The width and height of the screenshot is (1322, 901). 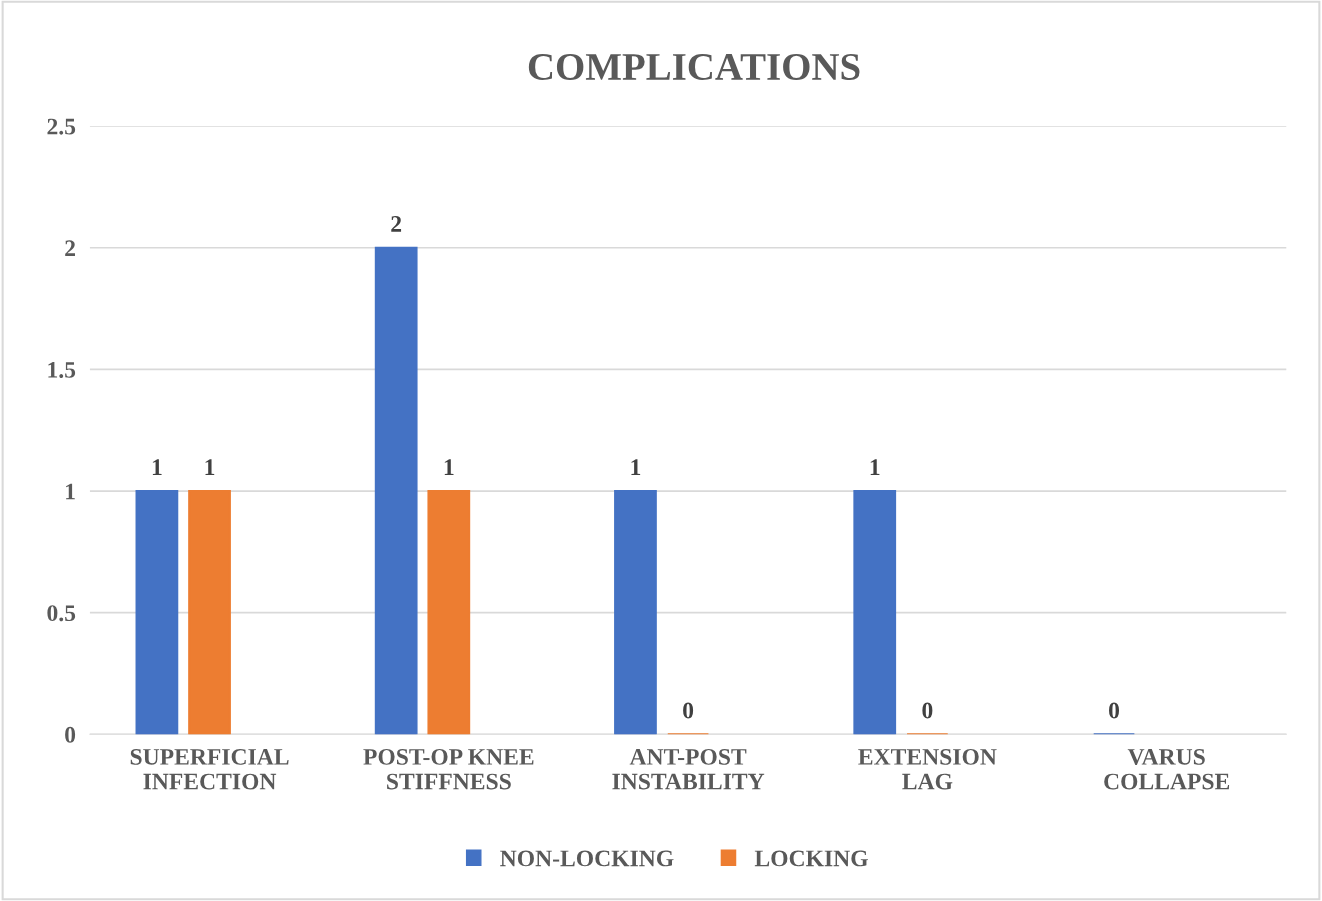 I want to click on x-tick-label: ANT-POST INSTABILITY, so click(x=688, y=769).